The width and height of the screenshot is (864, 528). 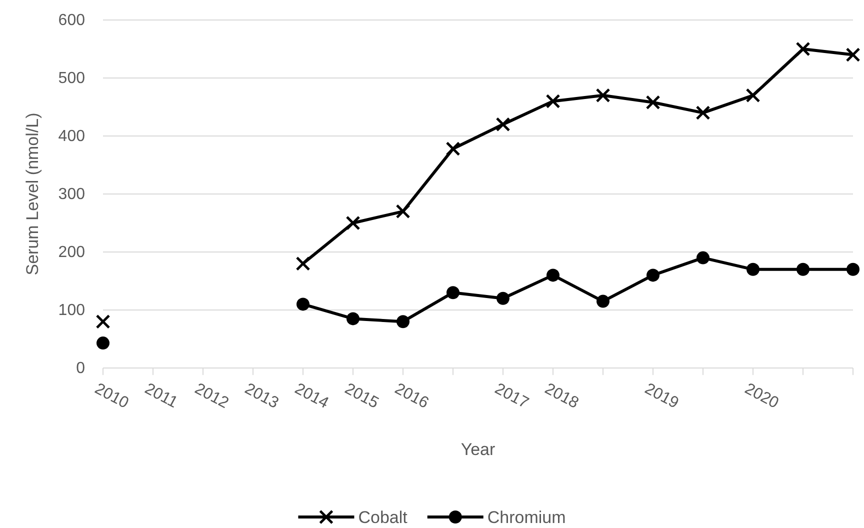 What do you see at coordinates (81, 369) in the screenshot?
I see `y-tick-label: 0` at bounding box center [81, 369].